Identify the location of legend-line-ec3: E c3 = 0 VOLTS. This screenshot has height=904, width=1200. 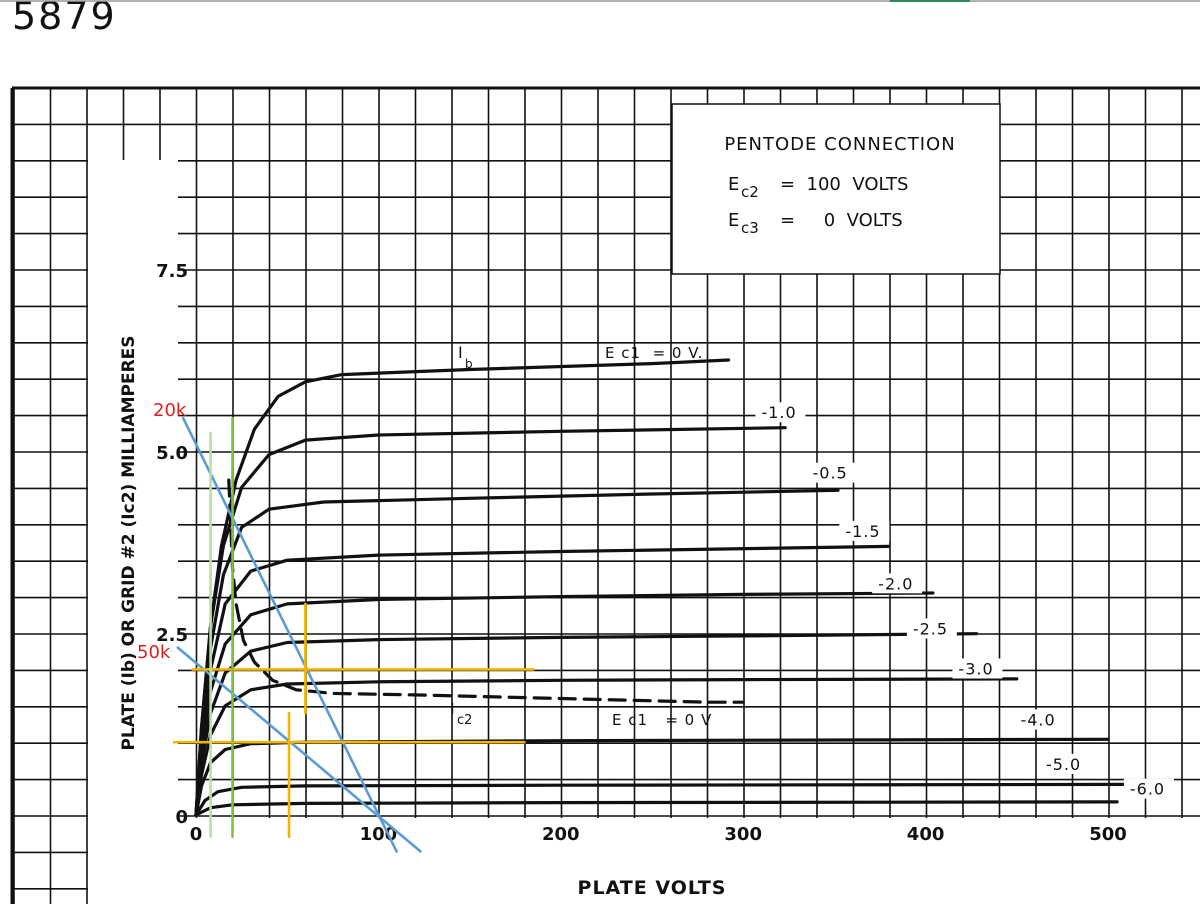
(815, 223).